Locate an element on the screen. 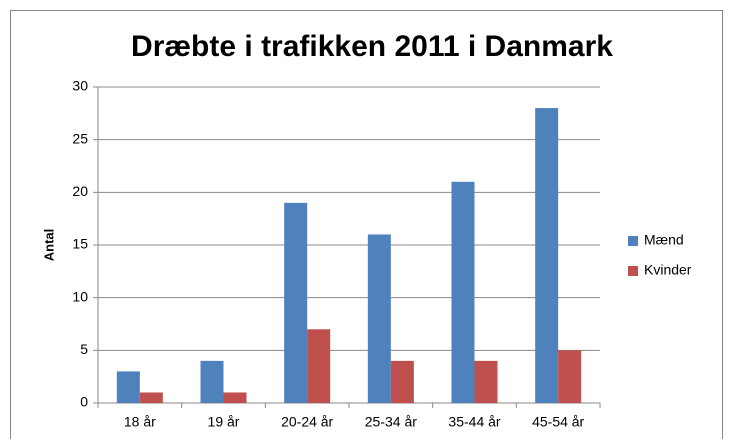 The image size is (730, 444). x-tick-label: 45-54 år is located at coordinates (558, 422).